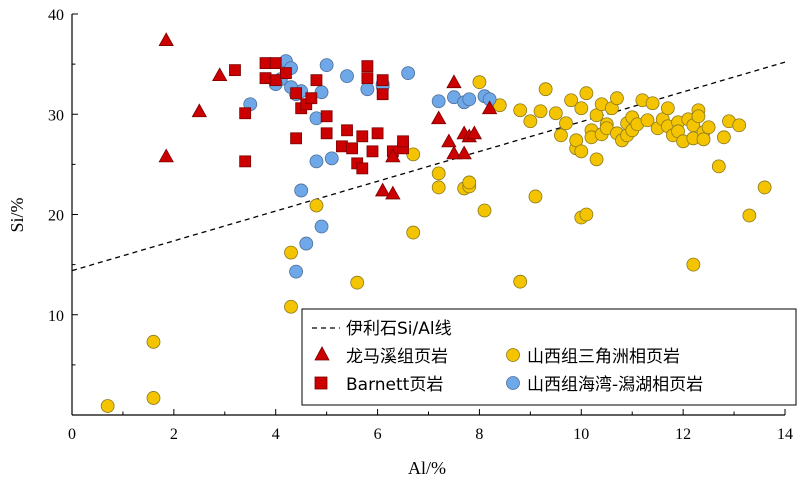 The width and height of the screenshot is (800, 486). Describe the element at coordinates (276, 434) in the screenshot. I see `x-tick-label: 4` at that location.